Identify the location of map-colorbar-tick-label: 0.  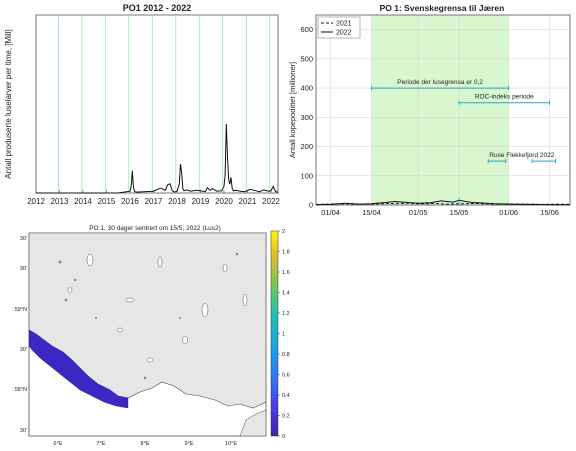
(283, 437).